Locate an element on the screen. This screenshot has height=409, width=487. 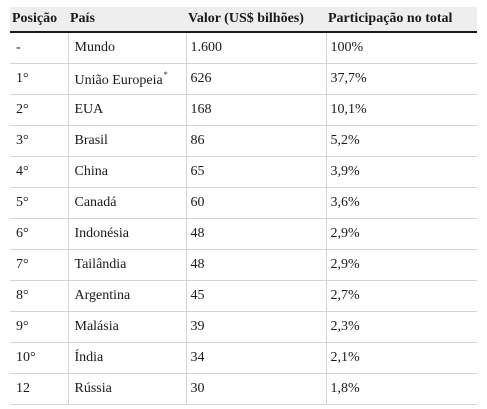
header-country: País is located at coordinates (127, 20).